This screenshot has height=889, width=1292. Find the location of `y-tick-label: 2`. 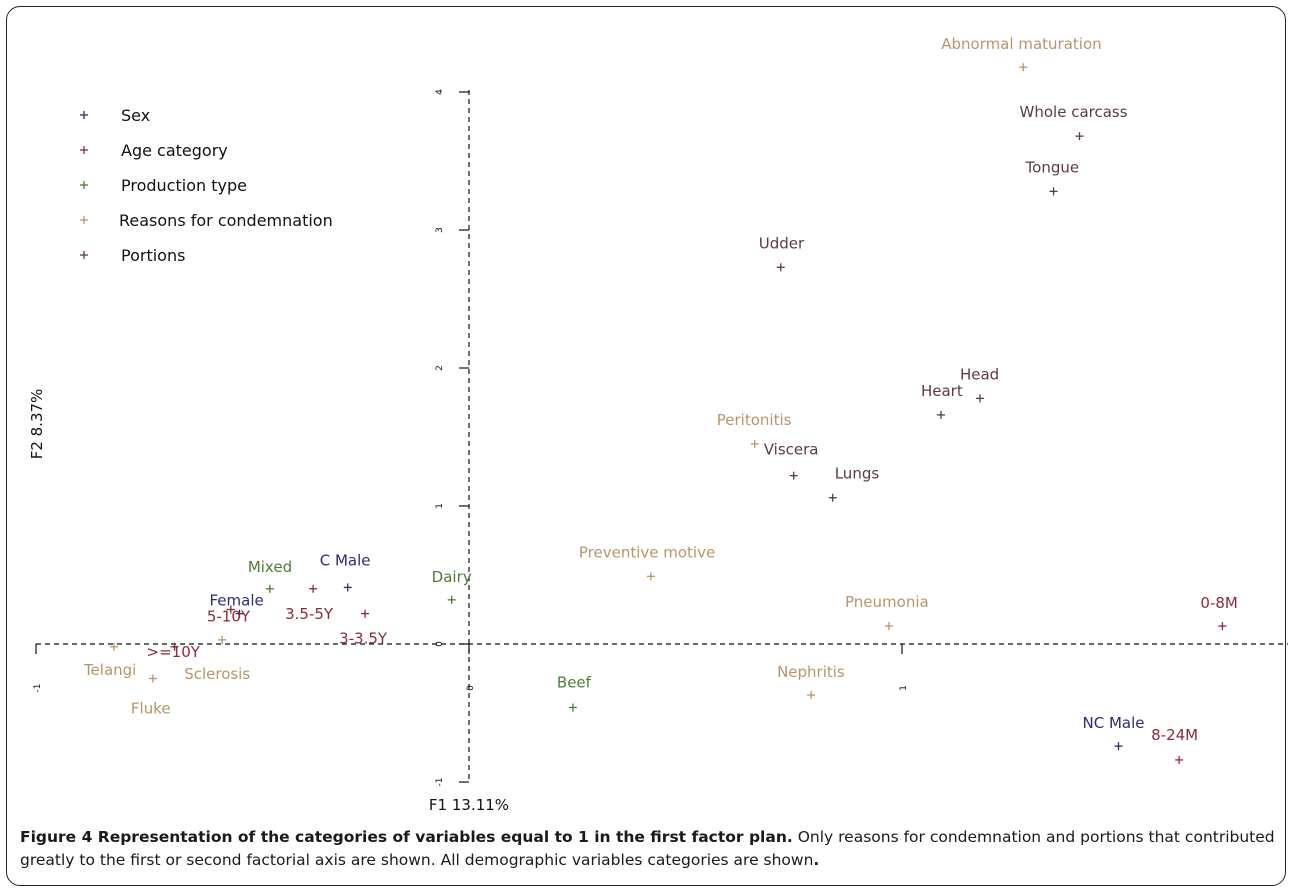

y-tick-label: 2 is located at coordinates (440, 368).